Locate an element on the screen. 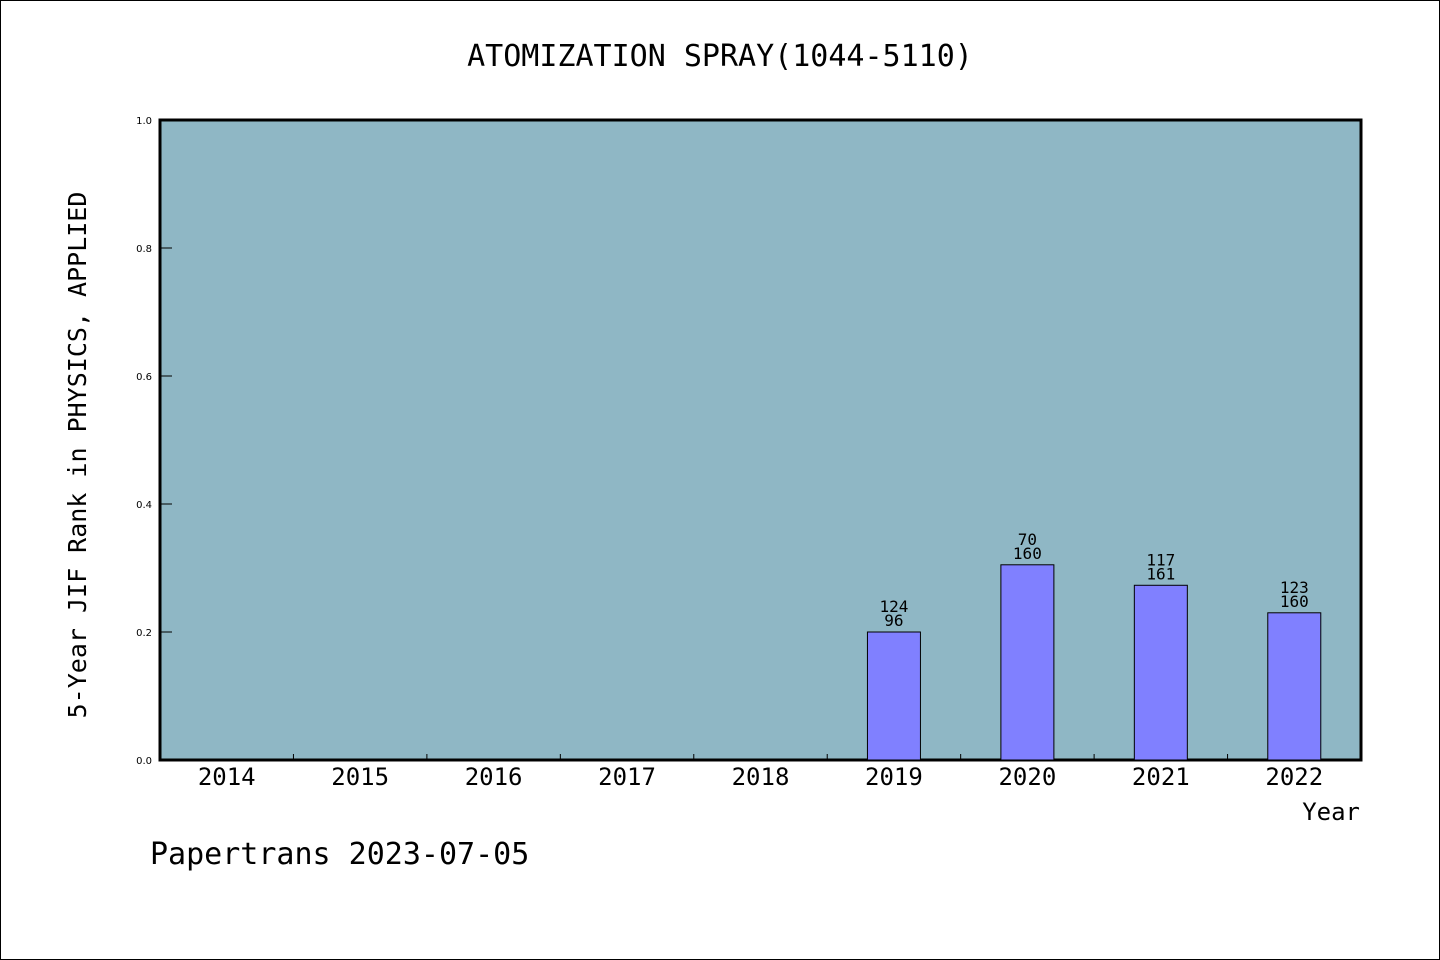  x-tick-label: 2014 is located at coordinates (227, 777).